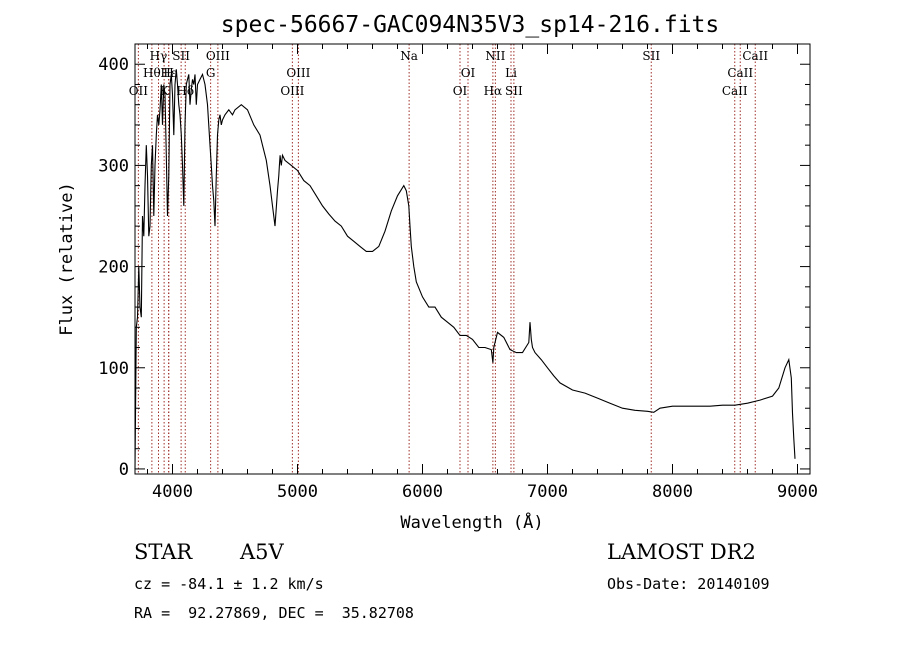 Image resolution: width=900 pixels, height=649 pixels. What do you see at coordinates (172, 492) in the screenshot?
I see `x-tick-label: 4000` at bounding box center [172, 492].